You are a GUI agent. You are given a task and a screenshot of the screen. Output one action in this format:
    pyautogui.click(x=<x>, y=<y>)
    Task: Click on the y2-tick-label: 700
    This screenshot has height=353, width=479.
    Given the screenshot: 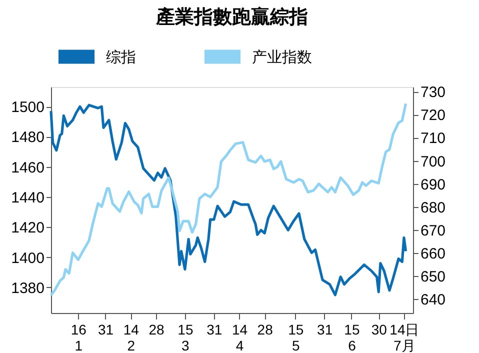 What is the action you would take?
    pyautogui.click(x=433, y=161)
    